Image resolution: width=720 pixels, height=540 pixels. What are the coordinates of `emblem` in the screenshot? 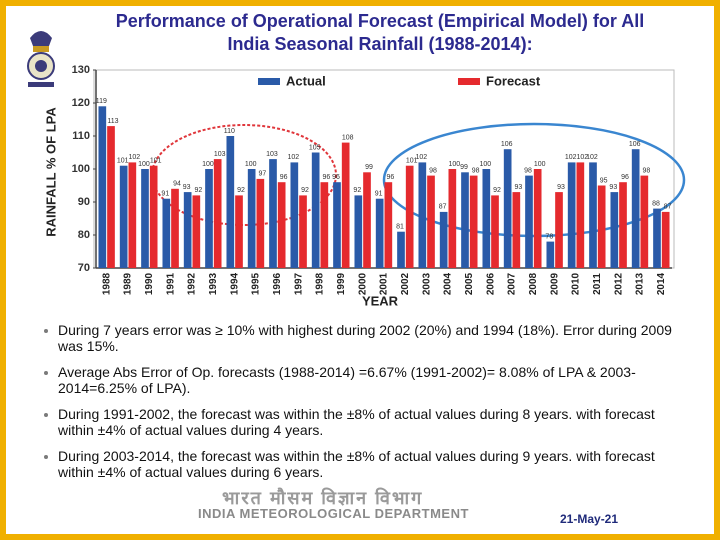 It's located at (41, 57).